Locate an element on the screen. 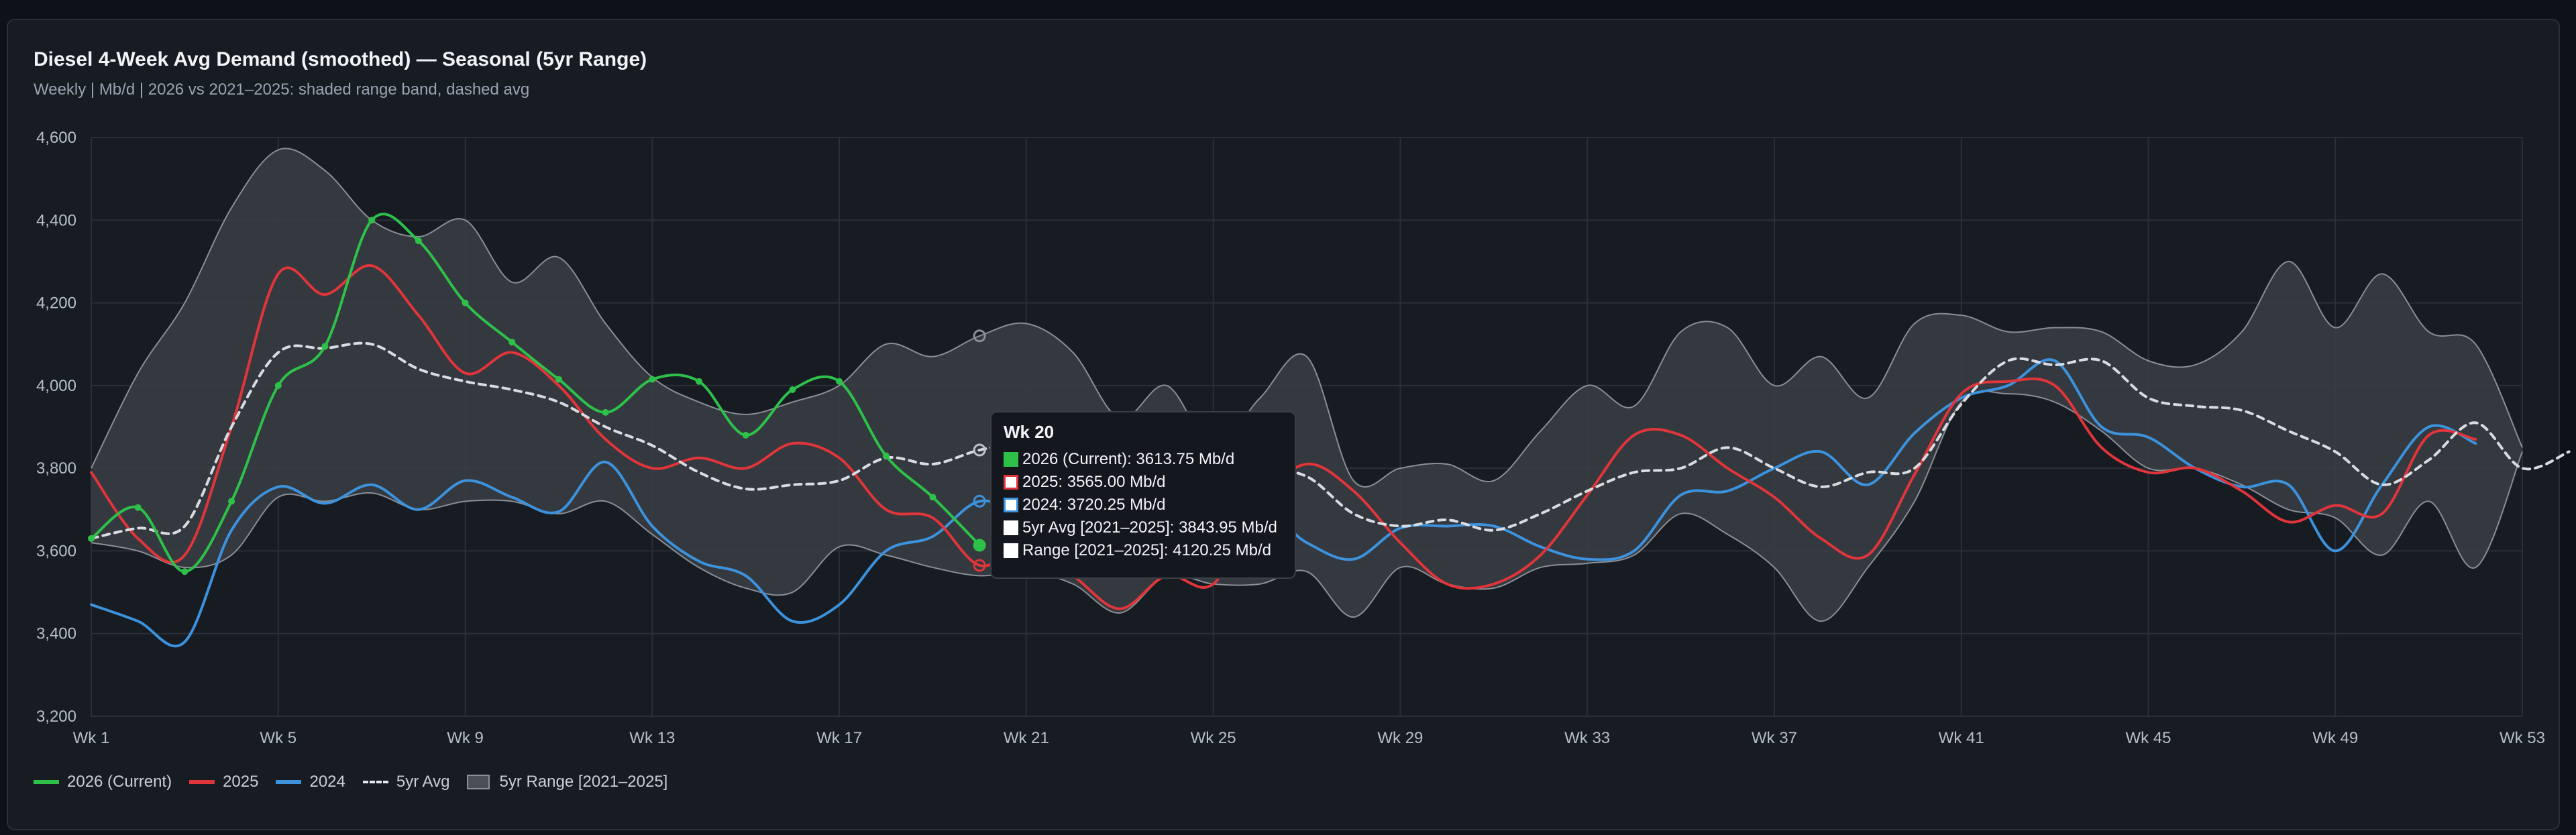  y-tick-label: 4,000 is located at coordinates (56, 386).